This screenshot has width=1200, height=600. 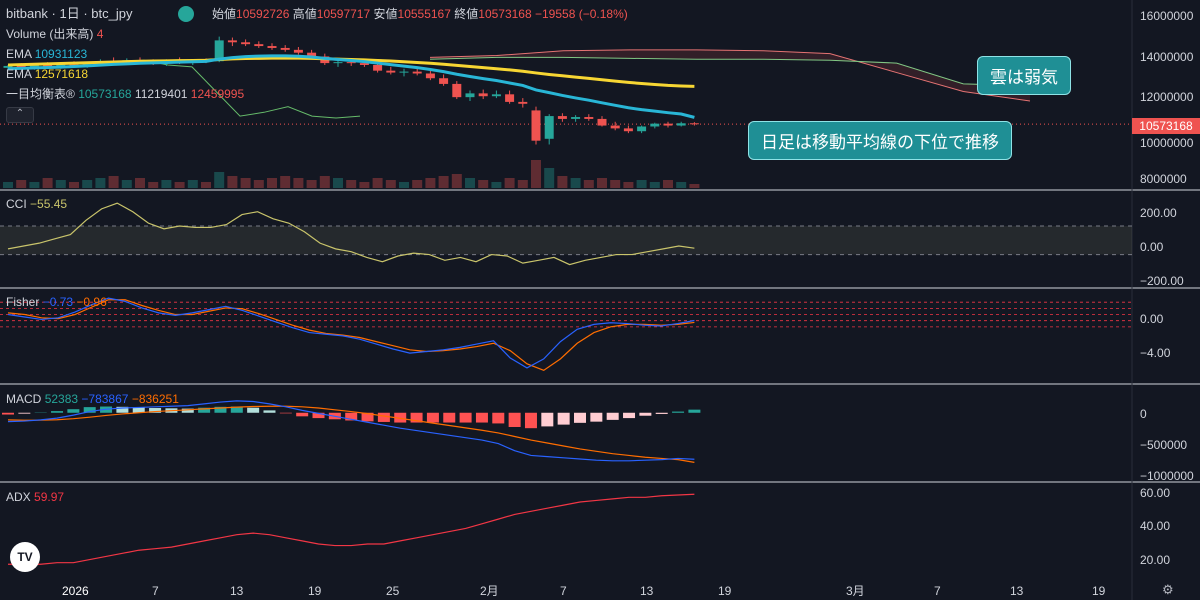 What do you see at coordinates (1166, 126) in the screenshot?
I see `last-price-tag: 10573168` at bounding box center [1166, 126].